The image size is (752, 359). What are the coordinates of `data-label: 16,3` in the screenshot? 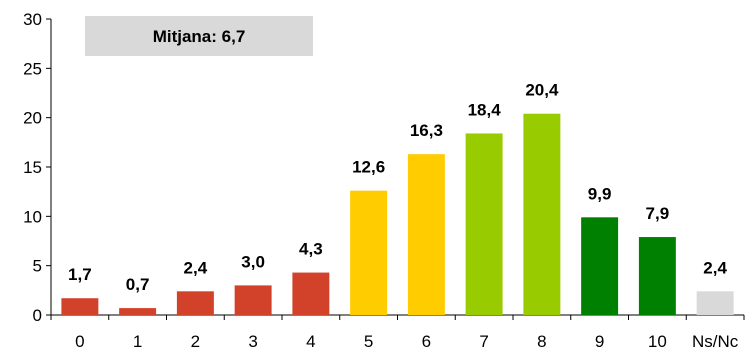 It's located at (426, 130).